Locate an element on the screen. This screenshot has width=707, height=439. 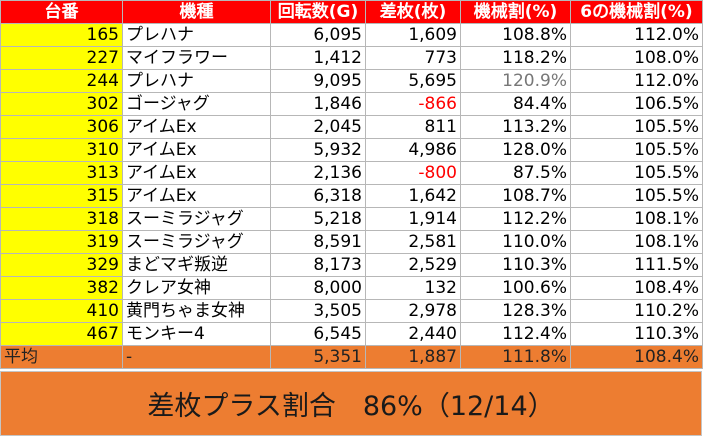
average-rate6-cell: 108.4% is located at coordinates (636, 357).